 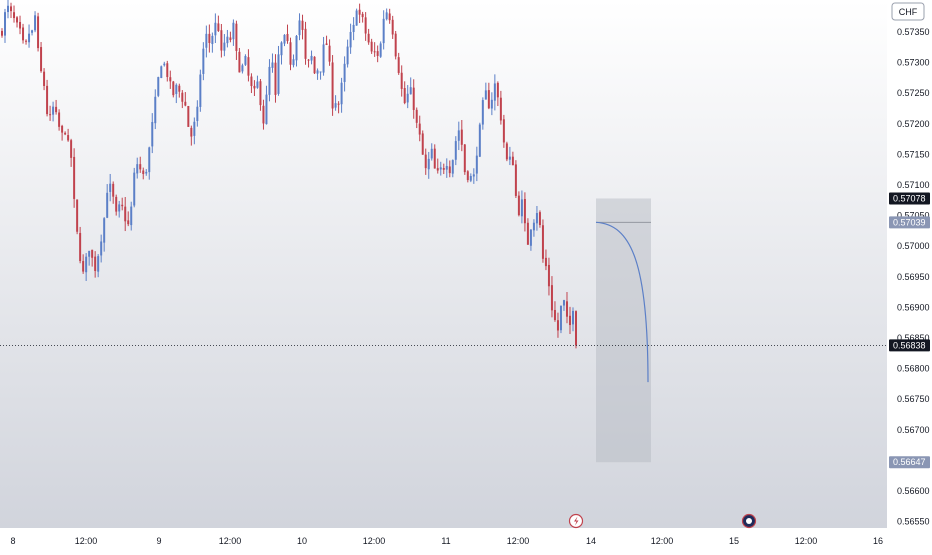 What do you see at coordinates (12, 541) in the screenshot?
I see `x-tick-label: 8` at bounding box center [12, 541].